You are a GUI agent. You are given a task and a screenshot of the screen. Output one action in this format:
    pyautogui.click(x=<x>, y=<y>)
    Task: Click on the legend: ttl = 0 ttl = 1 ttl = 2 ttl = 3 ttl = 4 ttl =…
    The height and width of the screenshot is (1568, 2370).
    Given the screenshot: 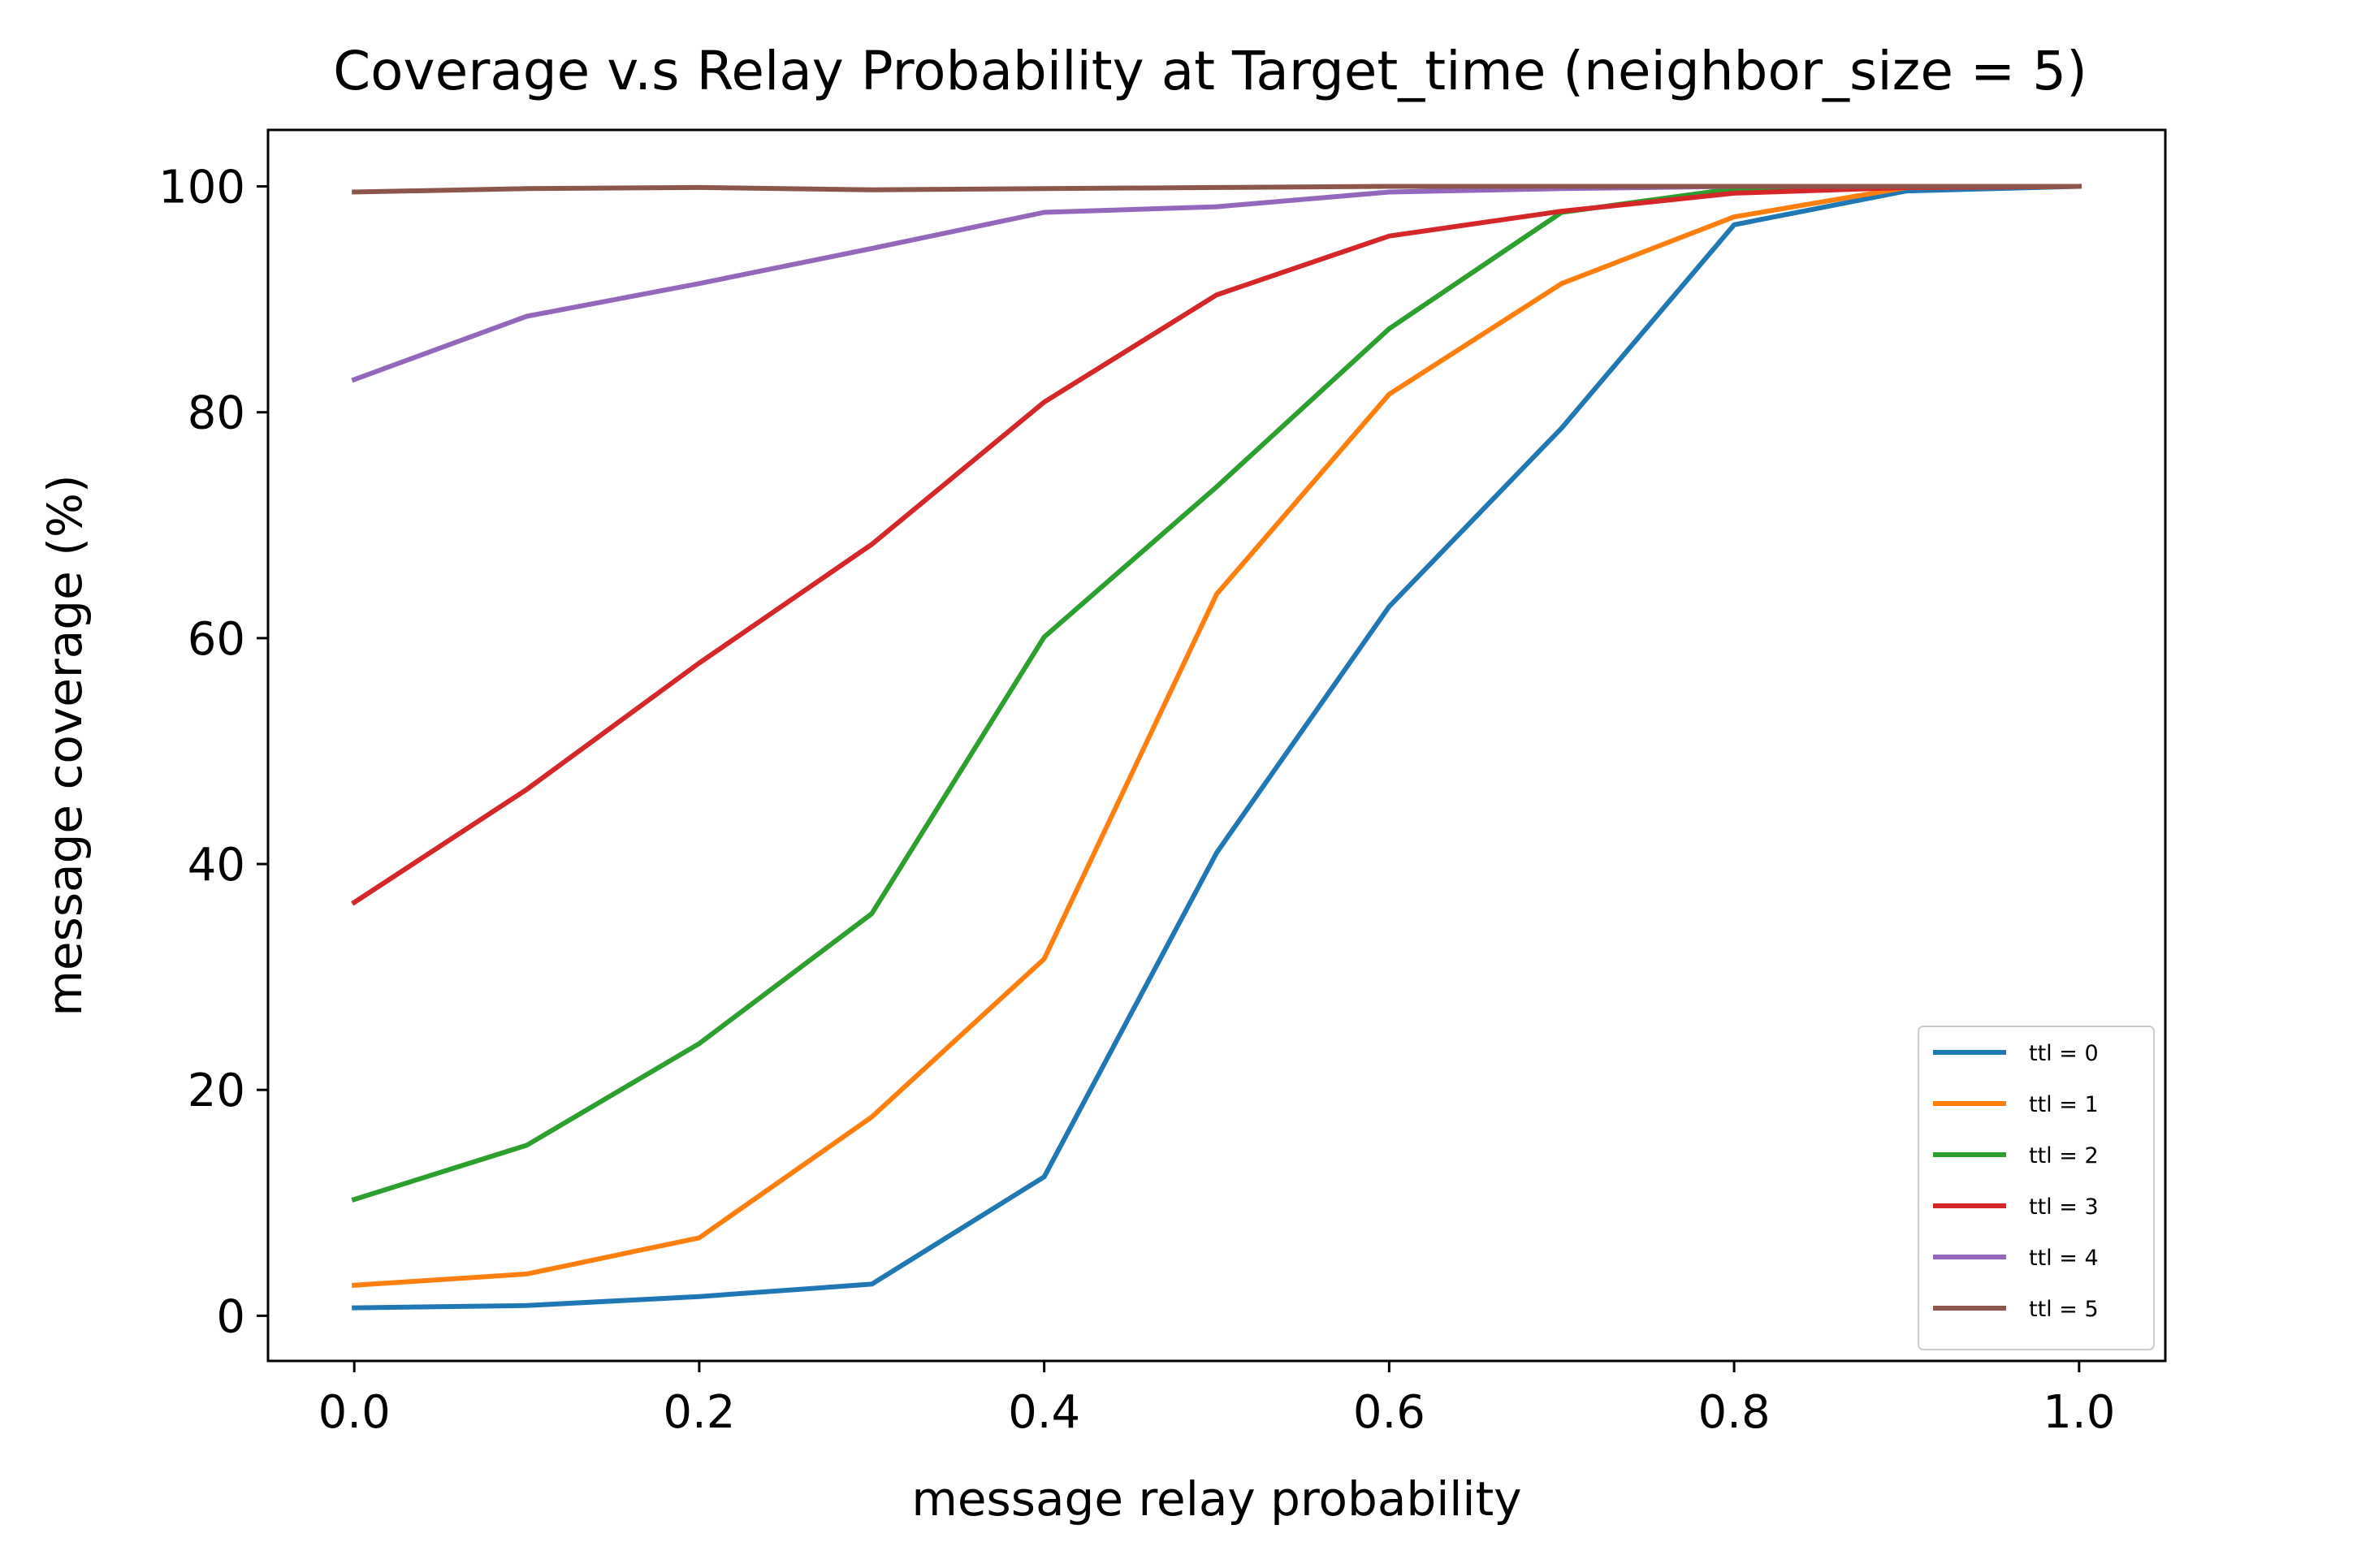 What is the action you would take?
    pyautogui.click(x=2036, y=1188)
    